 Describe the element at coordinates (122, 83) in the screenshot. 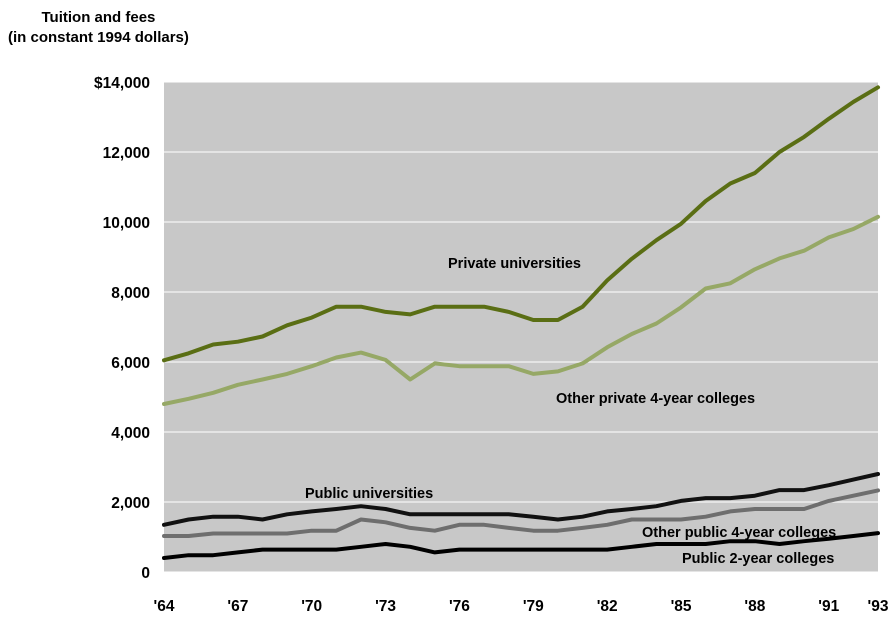

I see `y-tick-label-7: $14,000` at that location.